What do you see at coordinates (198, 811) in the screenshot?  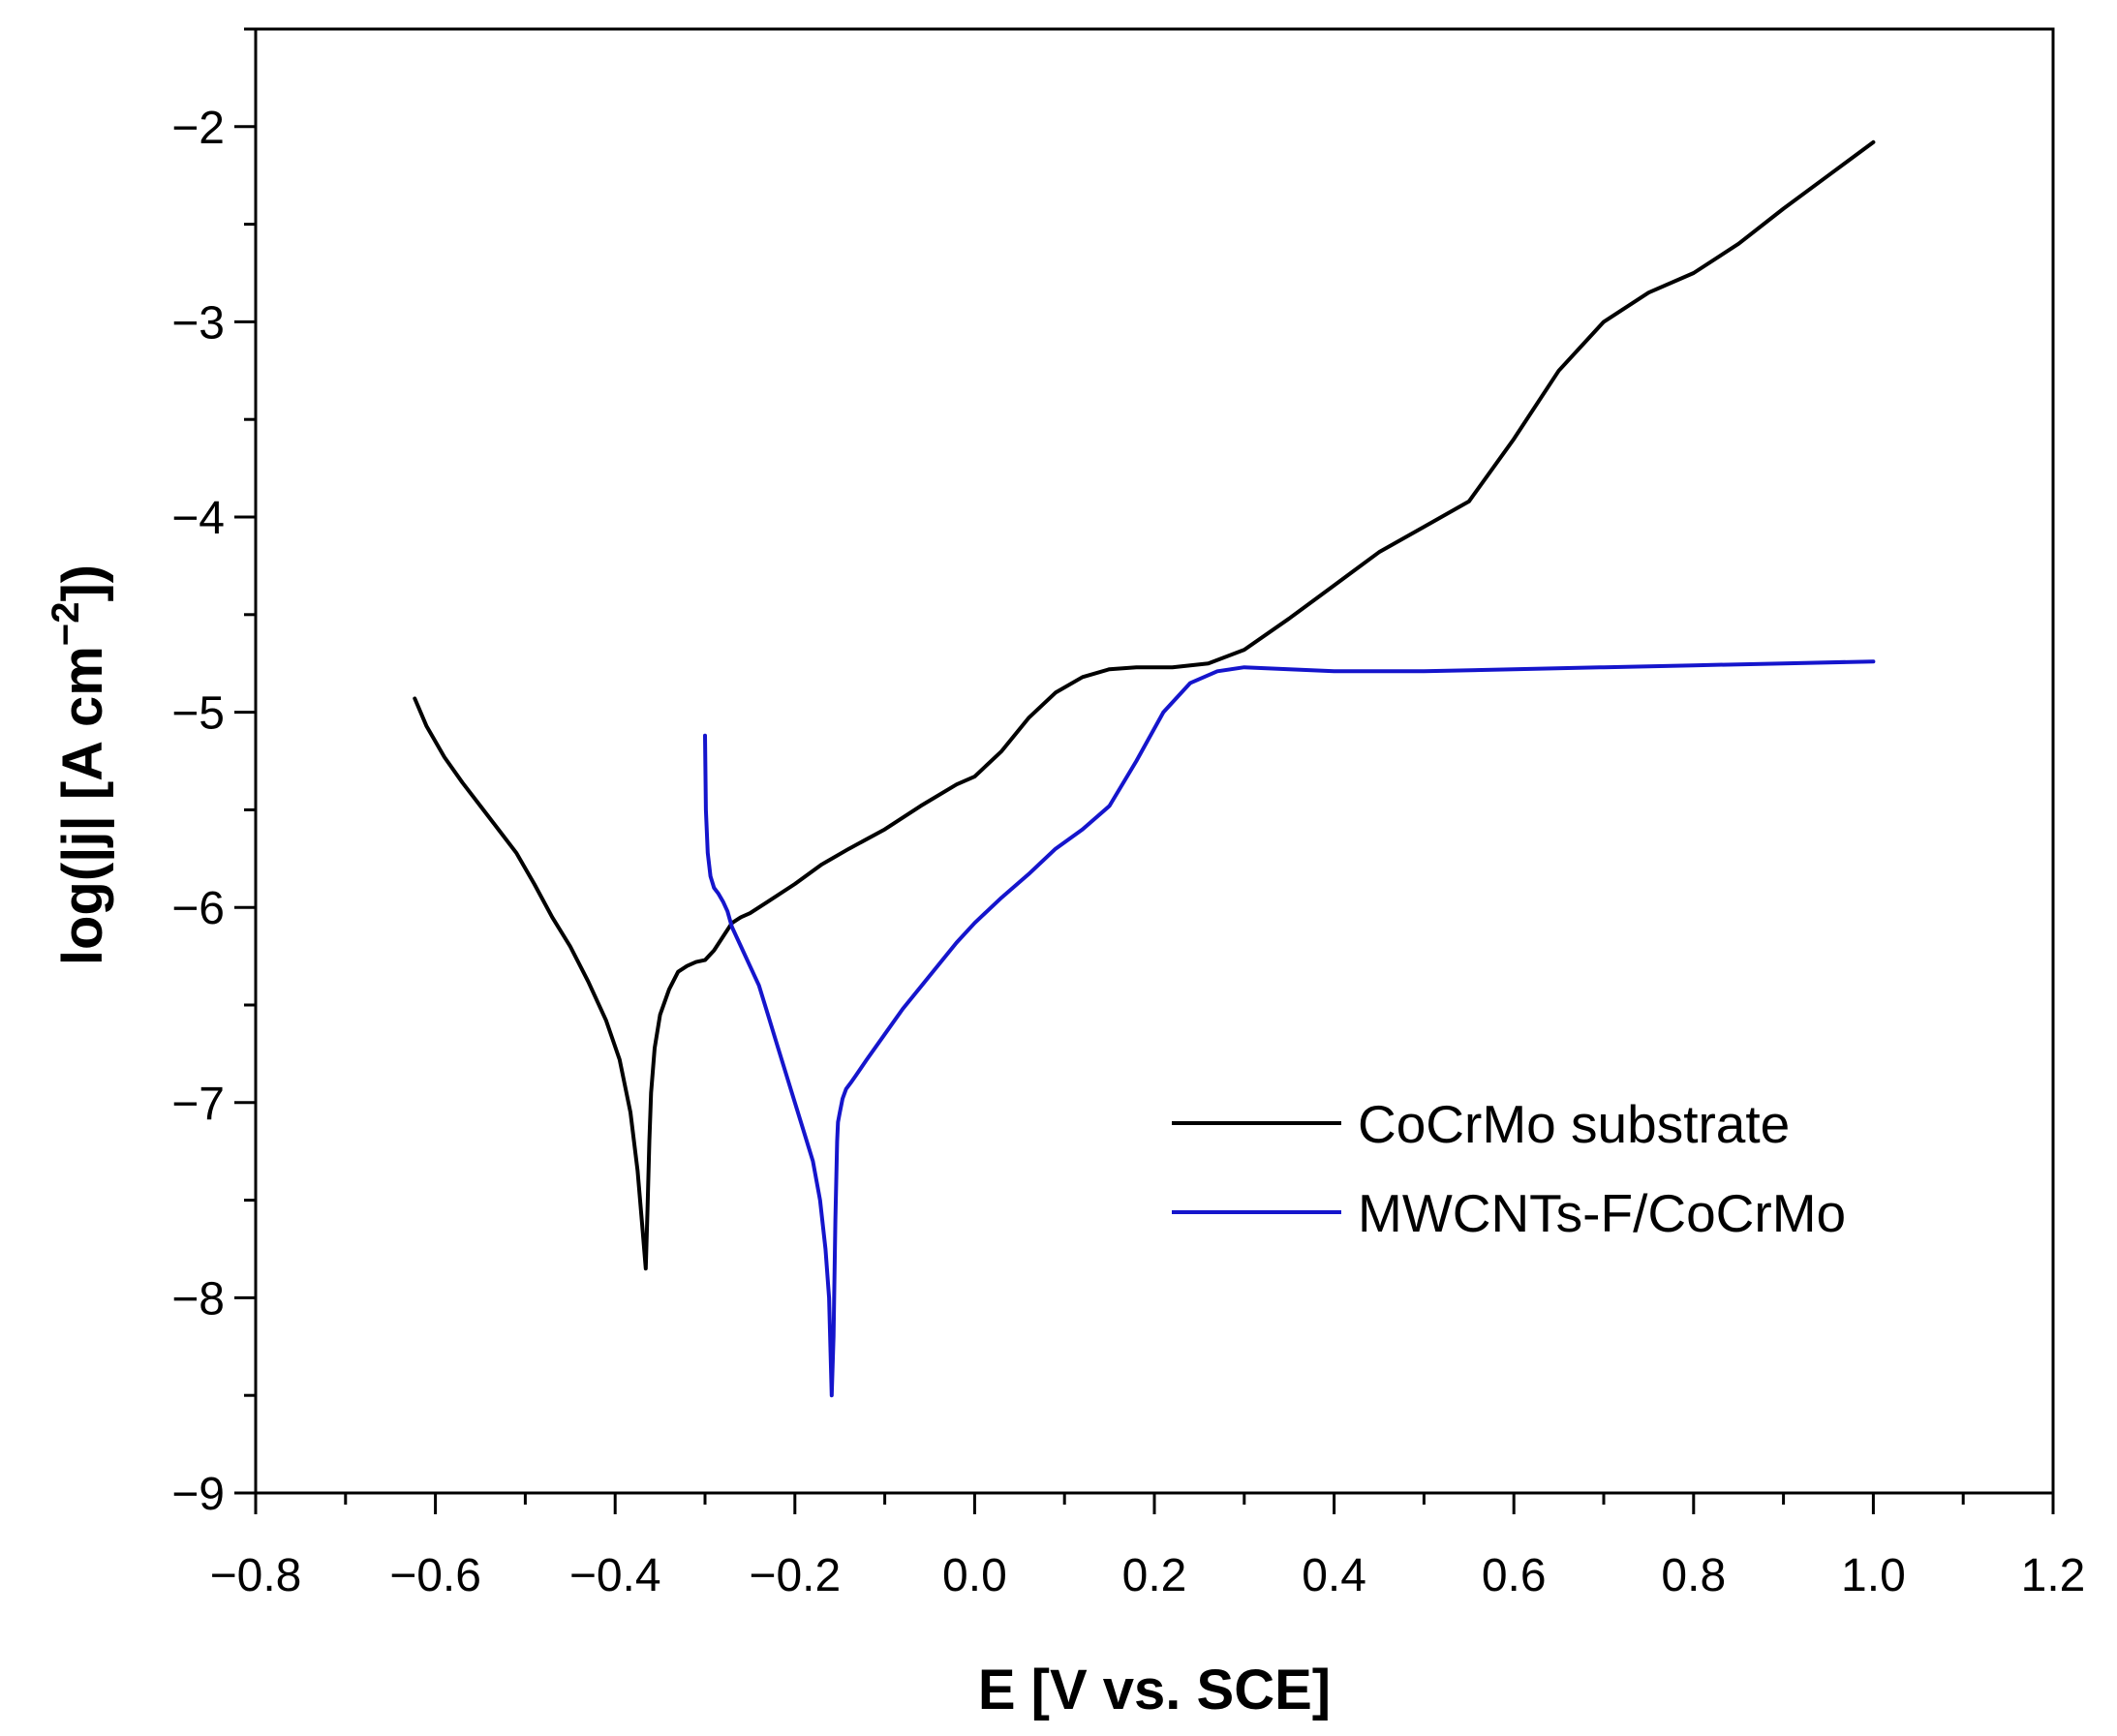 I see `y-tick-labels: −9 −8 −7 −6 −5 −4 −3 −2` at bounding box center [198, 811].